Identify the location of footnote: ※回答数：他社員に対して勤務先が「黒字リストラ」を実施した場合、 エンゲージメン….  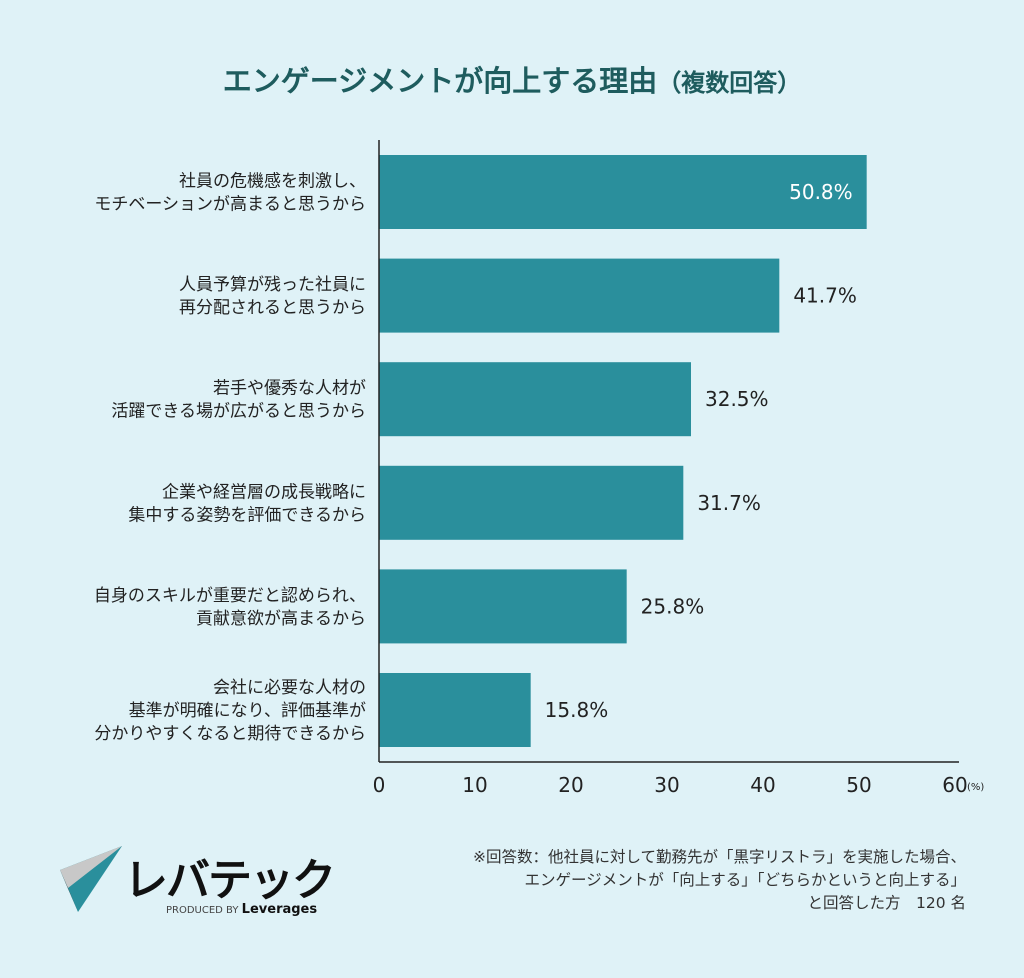
(719, 880).